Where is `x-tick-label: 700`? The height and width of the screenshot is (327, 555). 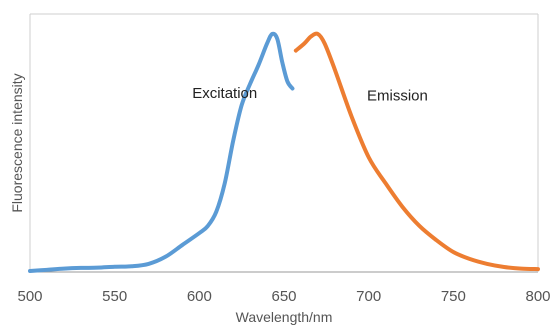
x-tick-label: 700 is located at coordinates (368, 296).